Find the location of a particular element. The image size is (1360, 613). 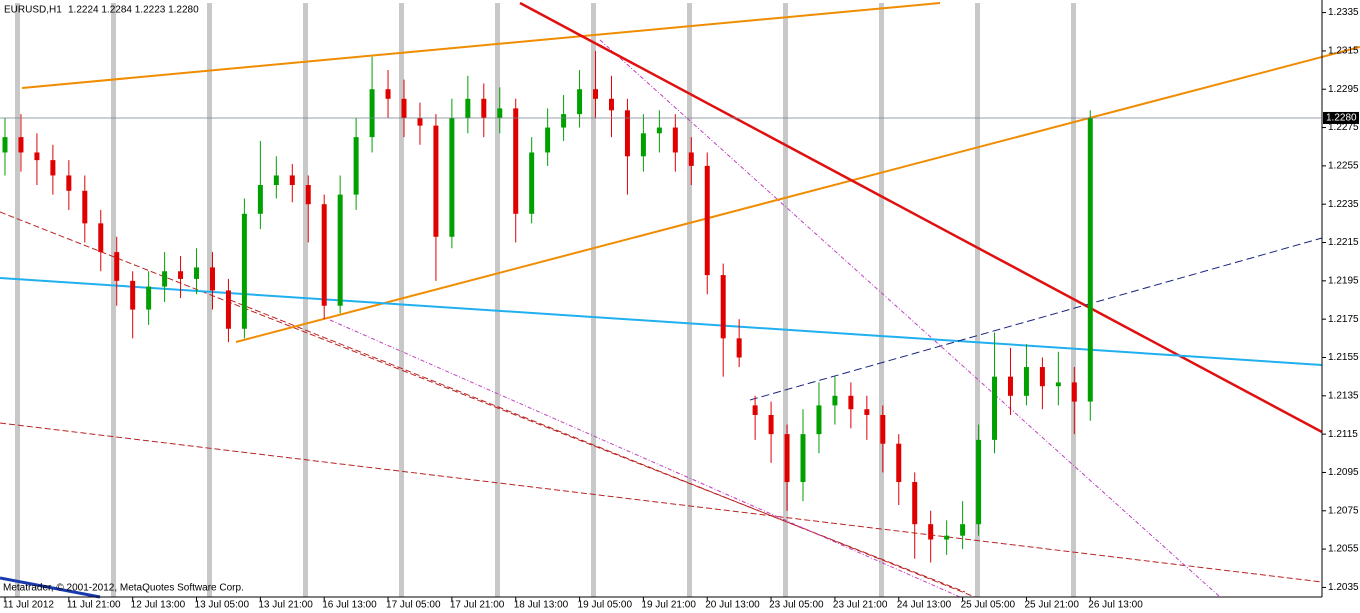

x-tick-label: 23 Jul 05:00 is located at coordinates (796, 605).